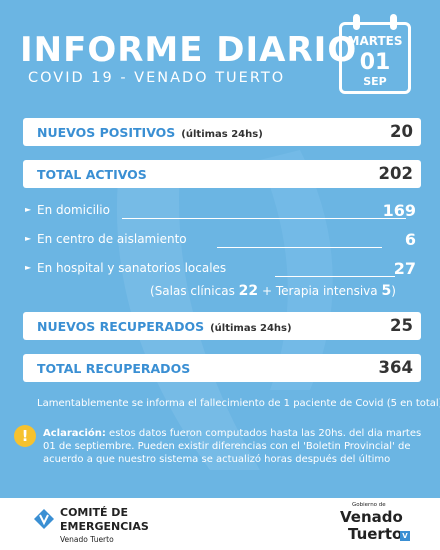 This screenshot has width=440, height=550. I want to click on activos-row-label: En domicilio, so click(73, 210).